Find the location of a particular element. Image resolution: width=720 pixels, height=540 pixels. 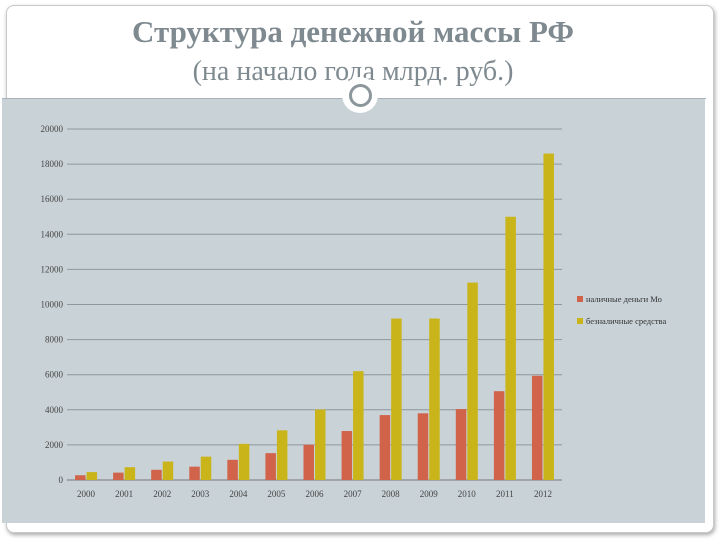

y-tick-label: 8000 is located at coordinates (54, 340).